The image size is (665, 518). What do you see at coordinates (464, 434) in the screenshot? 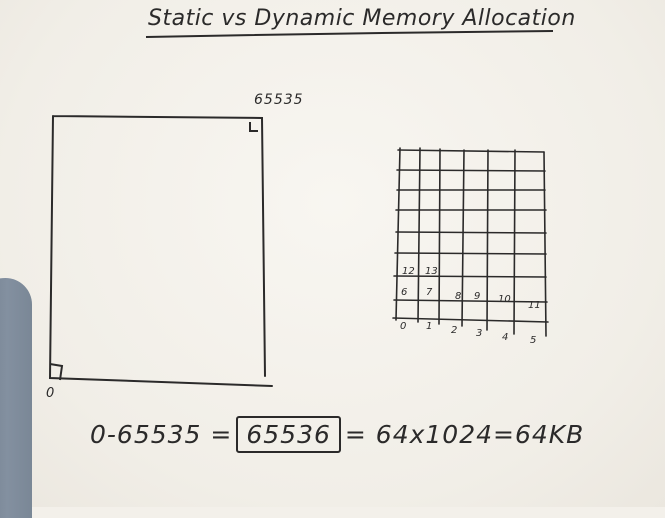
I see `equation-right: = 64x1024=64KB` at bounding box center [464, 434].